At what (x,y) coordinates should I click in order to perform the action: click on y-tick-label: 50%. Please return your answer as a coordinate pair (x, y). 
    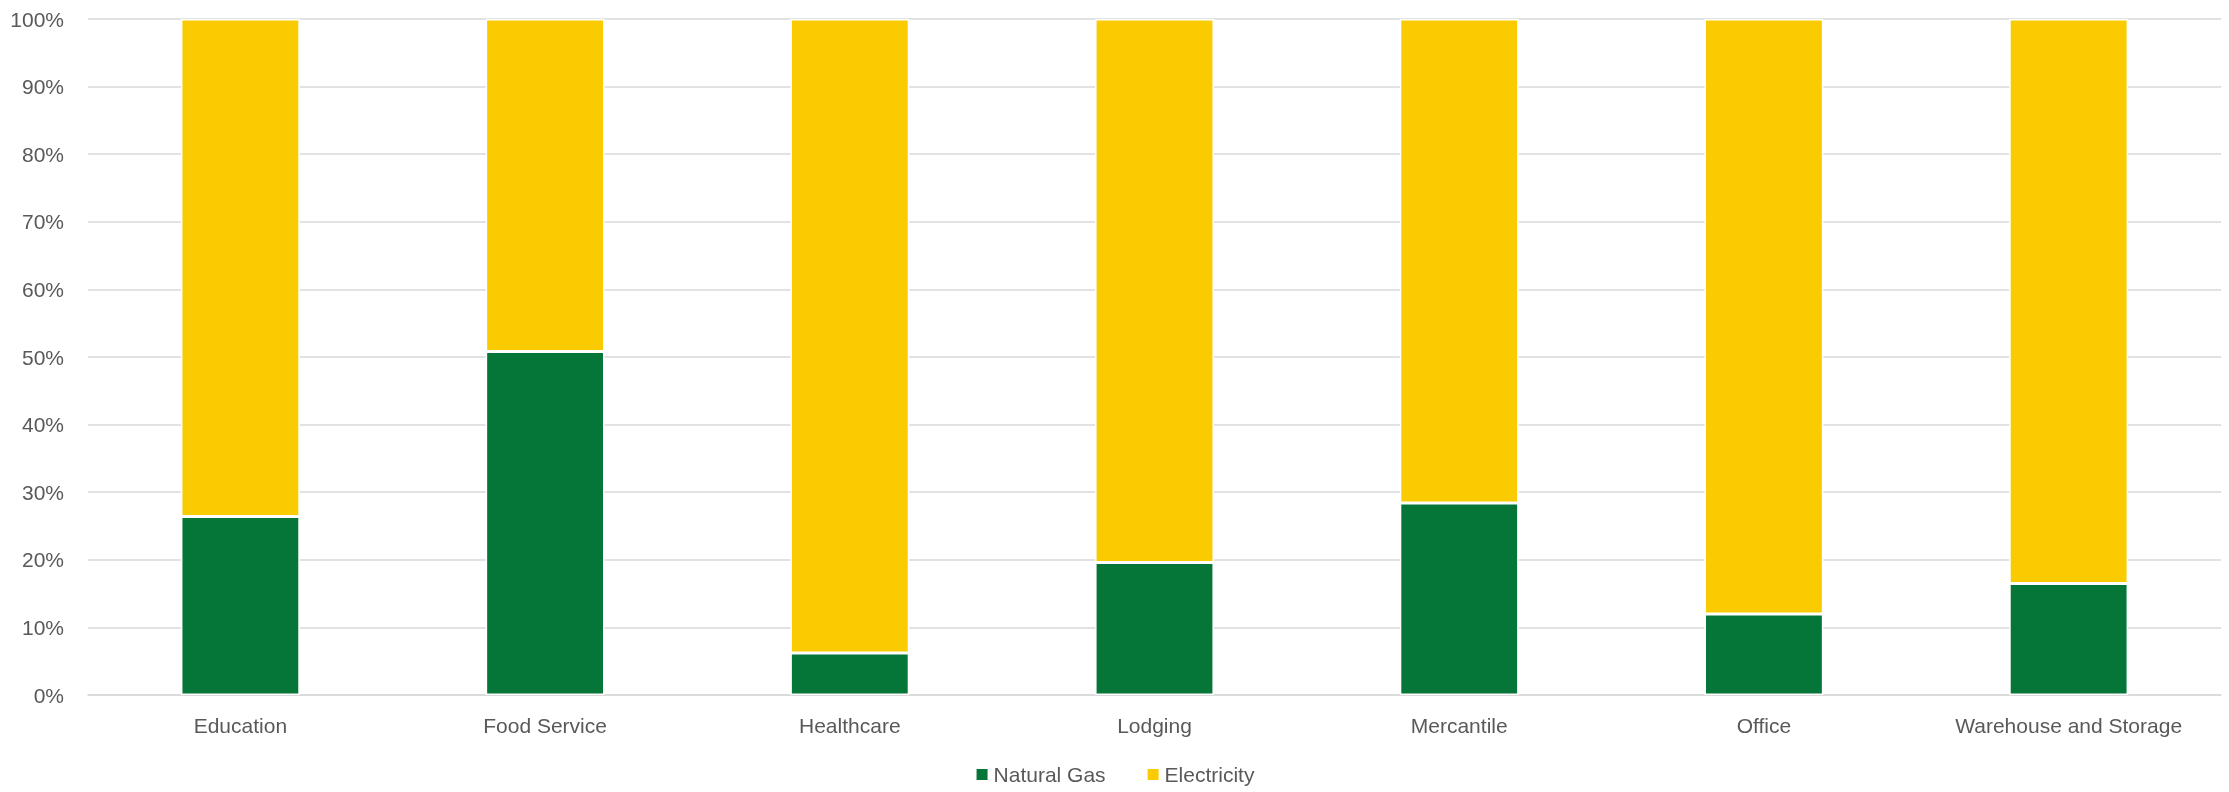
    Looking at the image, I should click on (42, 357).